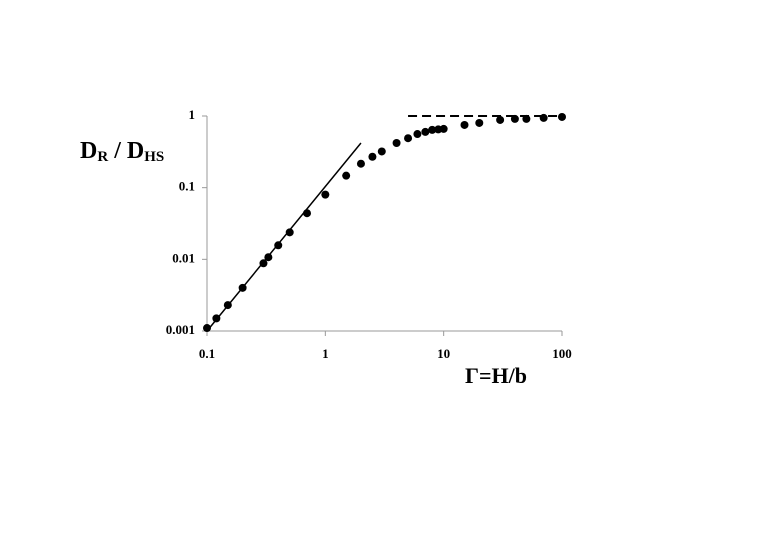 This screenshot has height=539, width=763. Describe the element at coordinates (192, 114) in the screenshot. I see `y-tick-label: 1` at that location.